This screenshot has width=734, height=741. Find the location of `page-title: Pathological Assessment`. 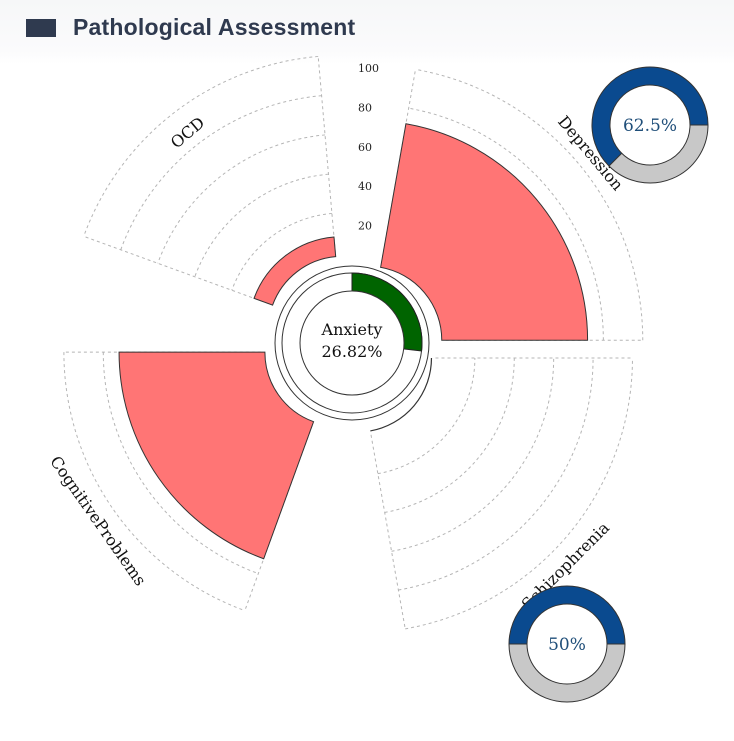

page-title: Pathological Assessment is located at coordinates (214, 27).